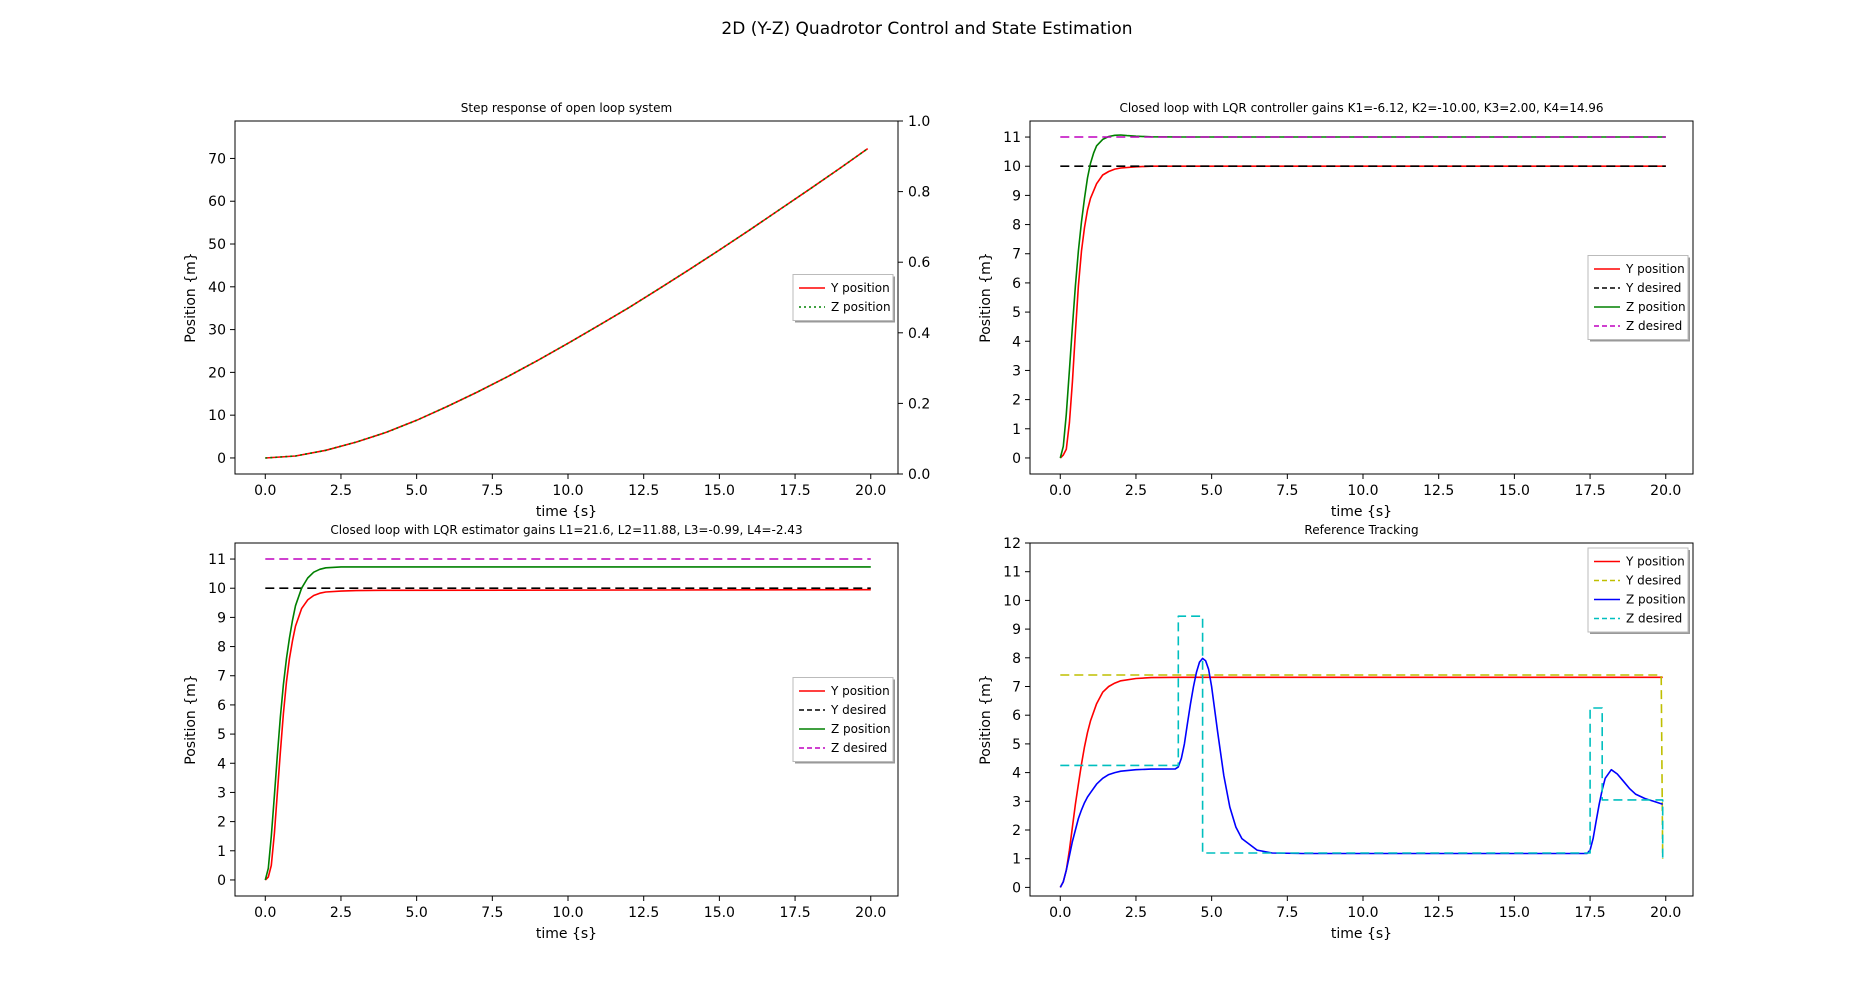  Describe the element at coordinates (919, 475) in the screenshot. I see `y2-tick-label: 0.0` at that location.